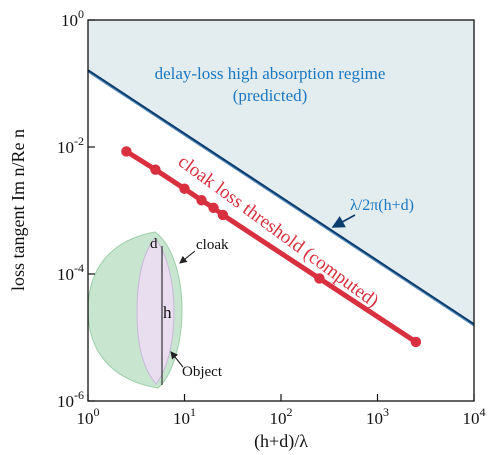  What do you see at coordinates (18, 210) in the screenshot?
I see `y-axis-label: loss tangent Im n/Re n` at bounding box center [18, 210].